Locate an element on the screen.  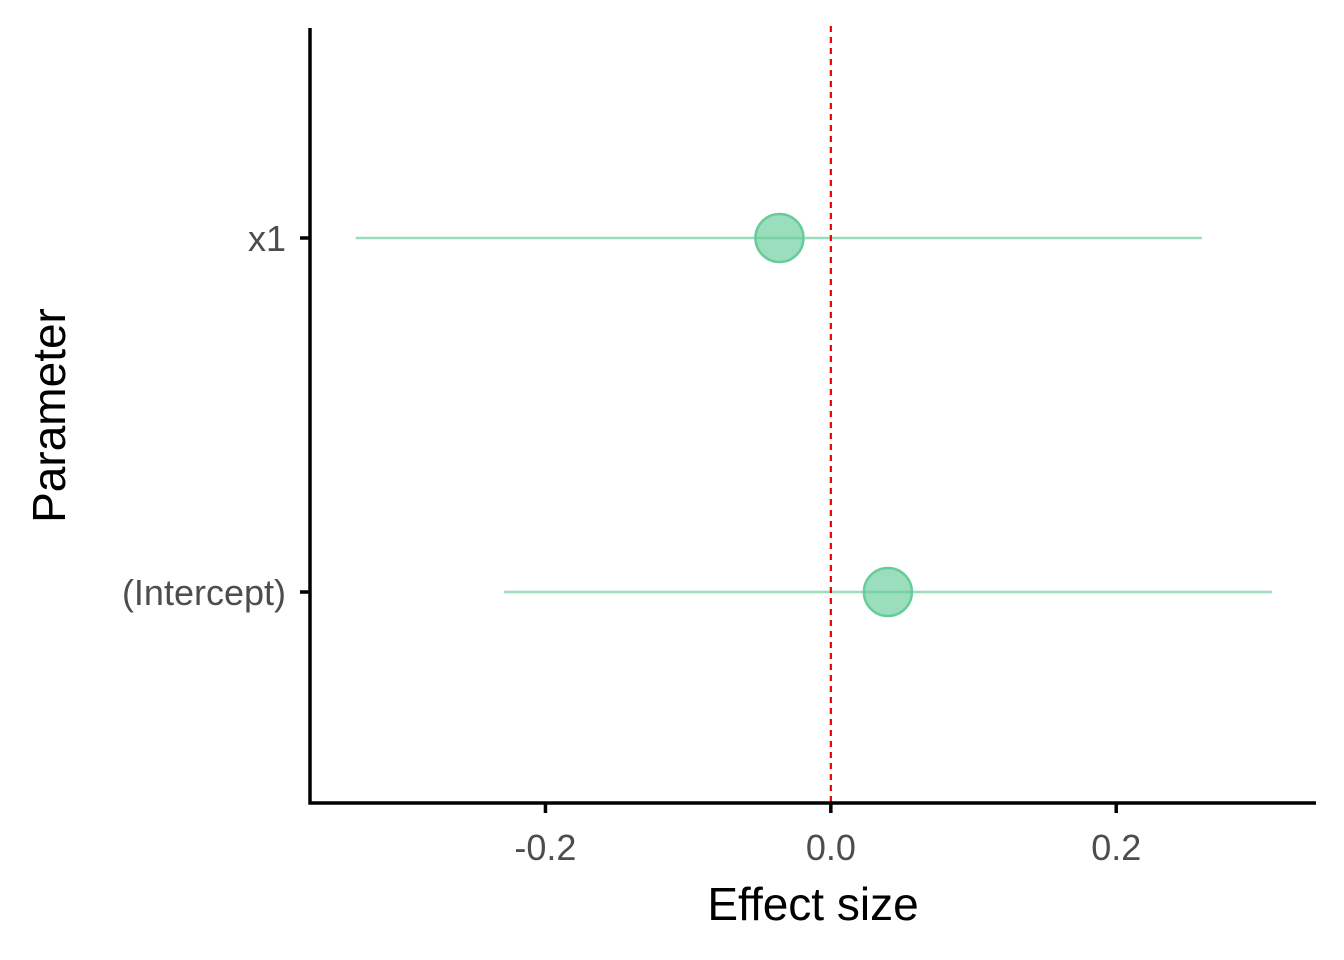
estimate-point-intercept is located at coordinates (888, 592).